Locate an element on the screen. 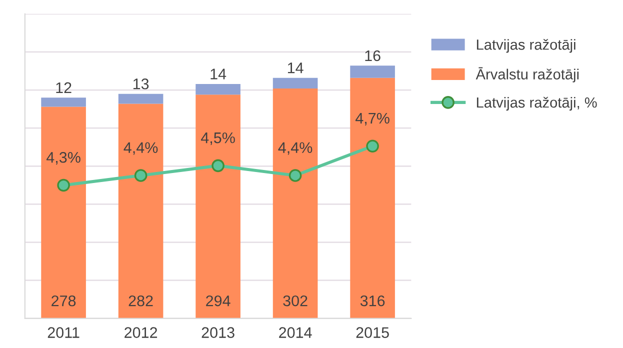  x-tick-label: 2012 is located at coordinates (141, 332).